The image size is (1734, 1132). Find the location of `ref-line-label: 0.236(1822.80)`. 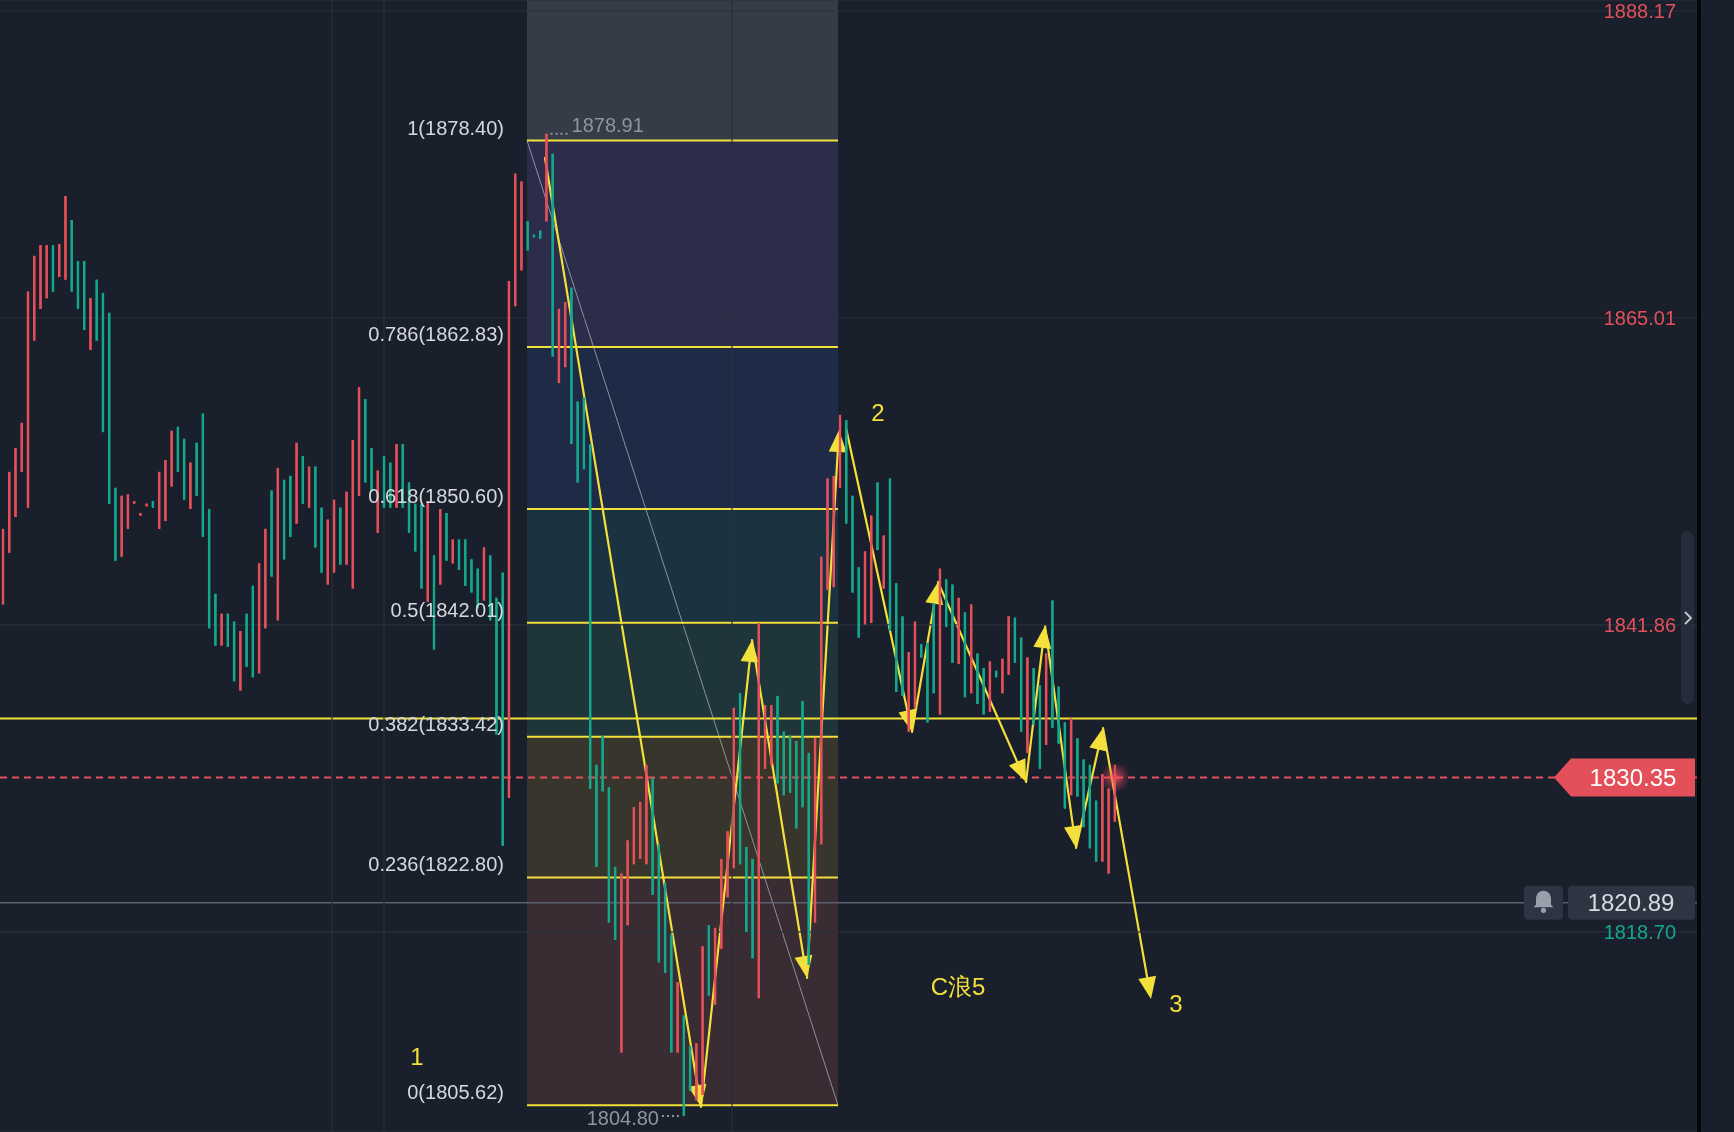

ref-line-label: 0.236(1822.80) is located at coordinates (436, 864).